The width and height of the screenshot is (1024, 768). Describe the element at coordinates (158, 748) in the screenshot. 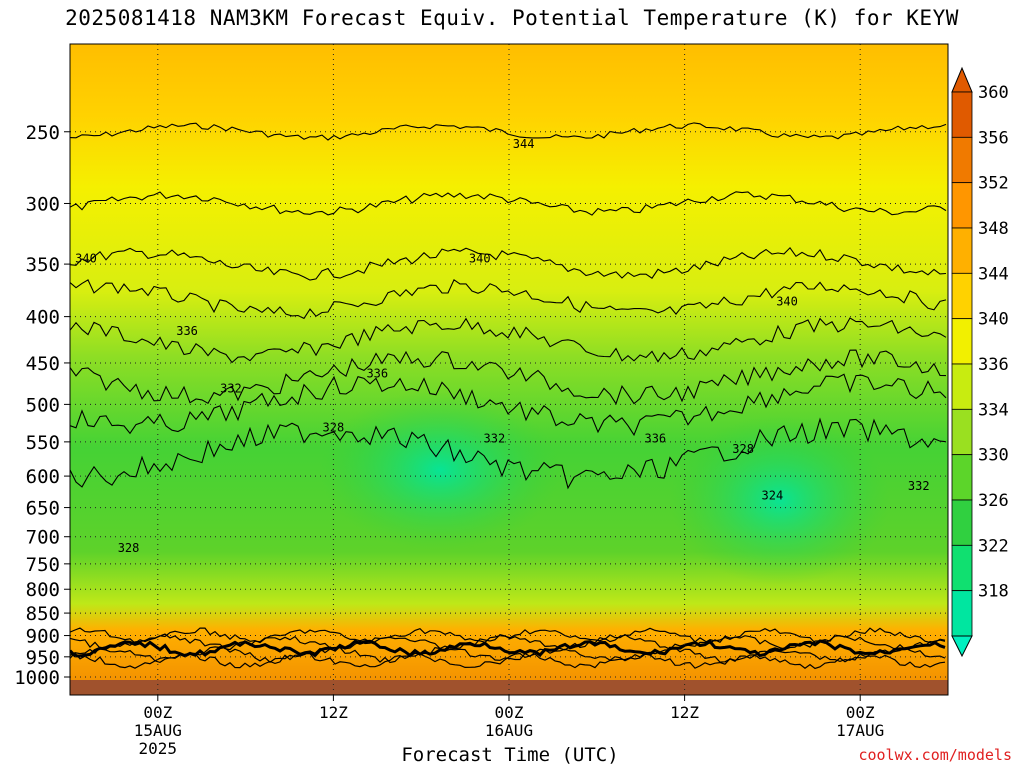

I see `xtick-year-0: 2025` at that location.